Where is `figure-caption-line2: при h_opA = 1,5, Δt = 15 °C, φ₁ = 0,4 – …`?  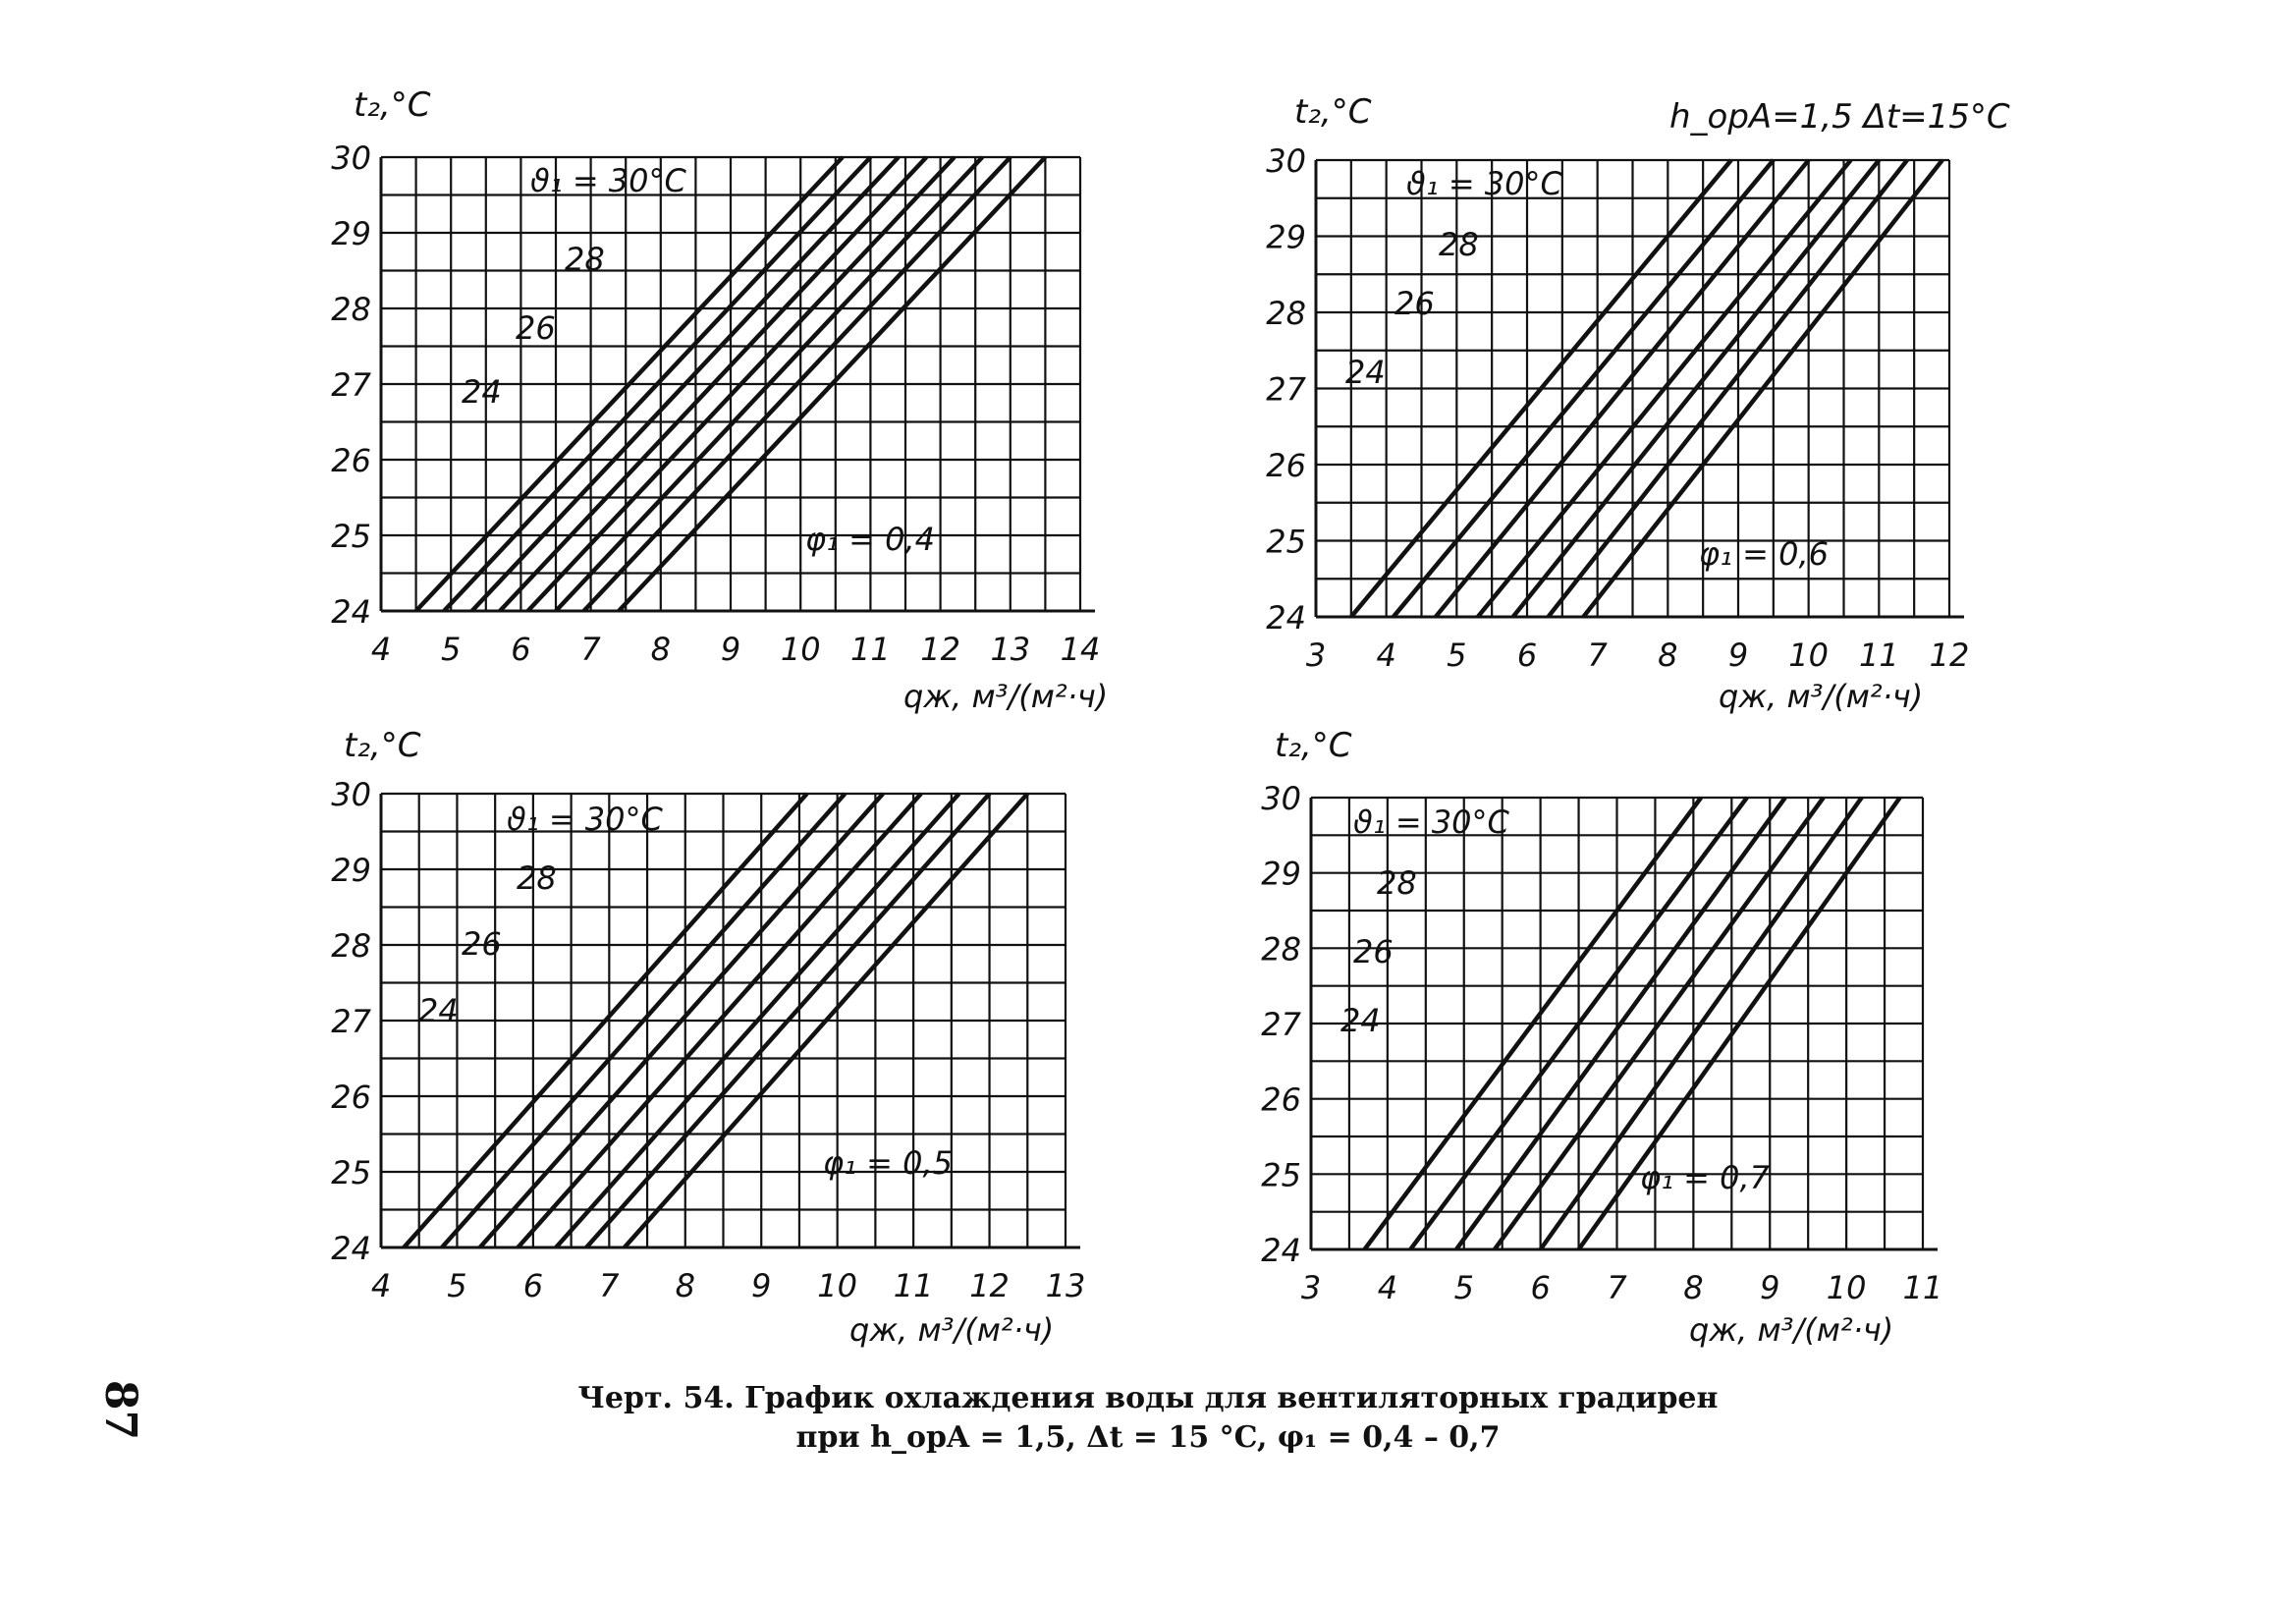 figure-caption-line2: при h_opA = 1,5, Δt = 15 °C, φ₁ = 0,4 – … is located at coordinates (1148, 1437).